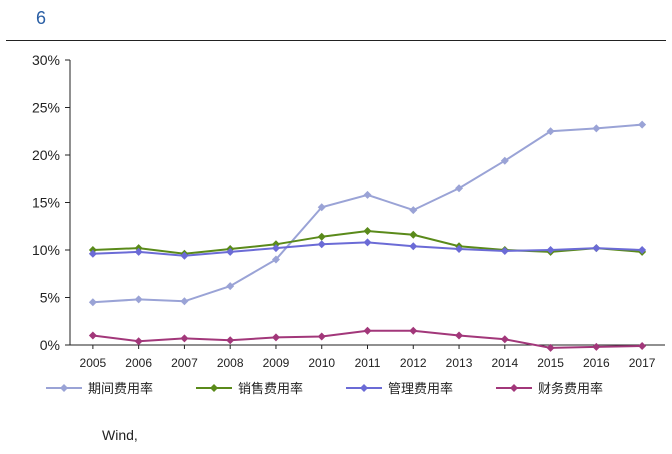  Describe the element at coordinates (120, 388) in the screenshot. I see `legend-label: 期间费用率` at that location.